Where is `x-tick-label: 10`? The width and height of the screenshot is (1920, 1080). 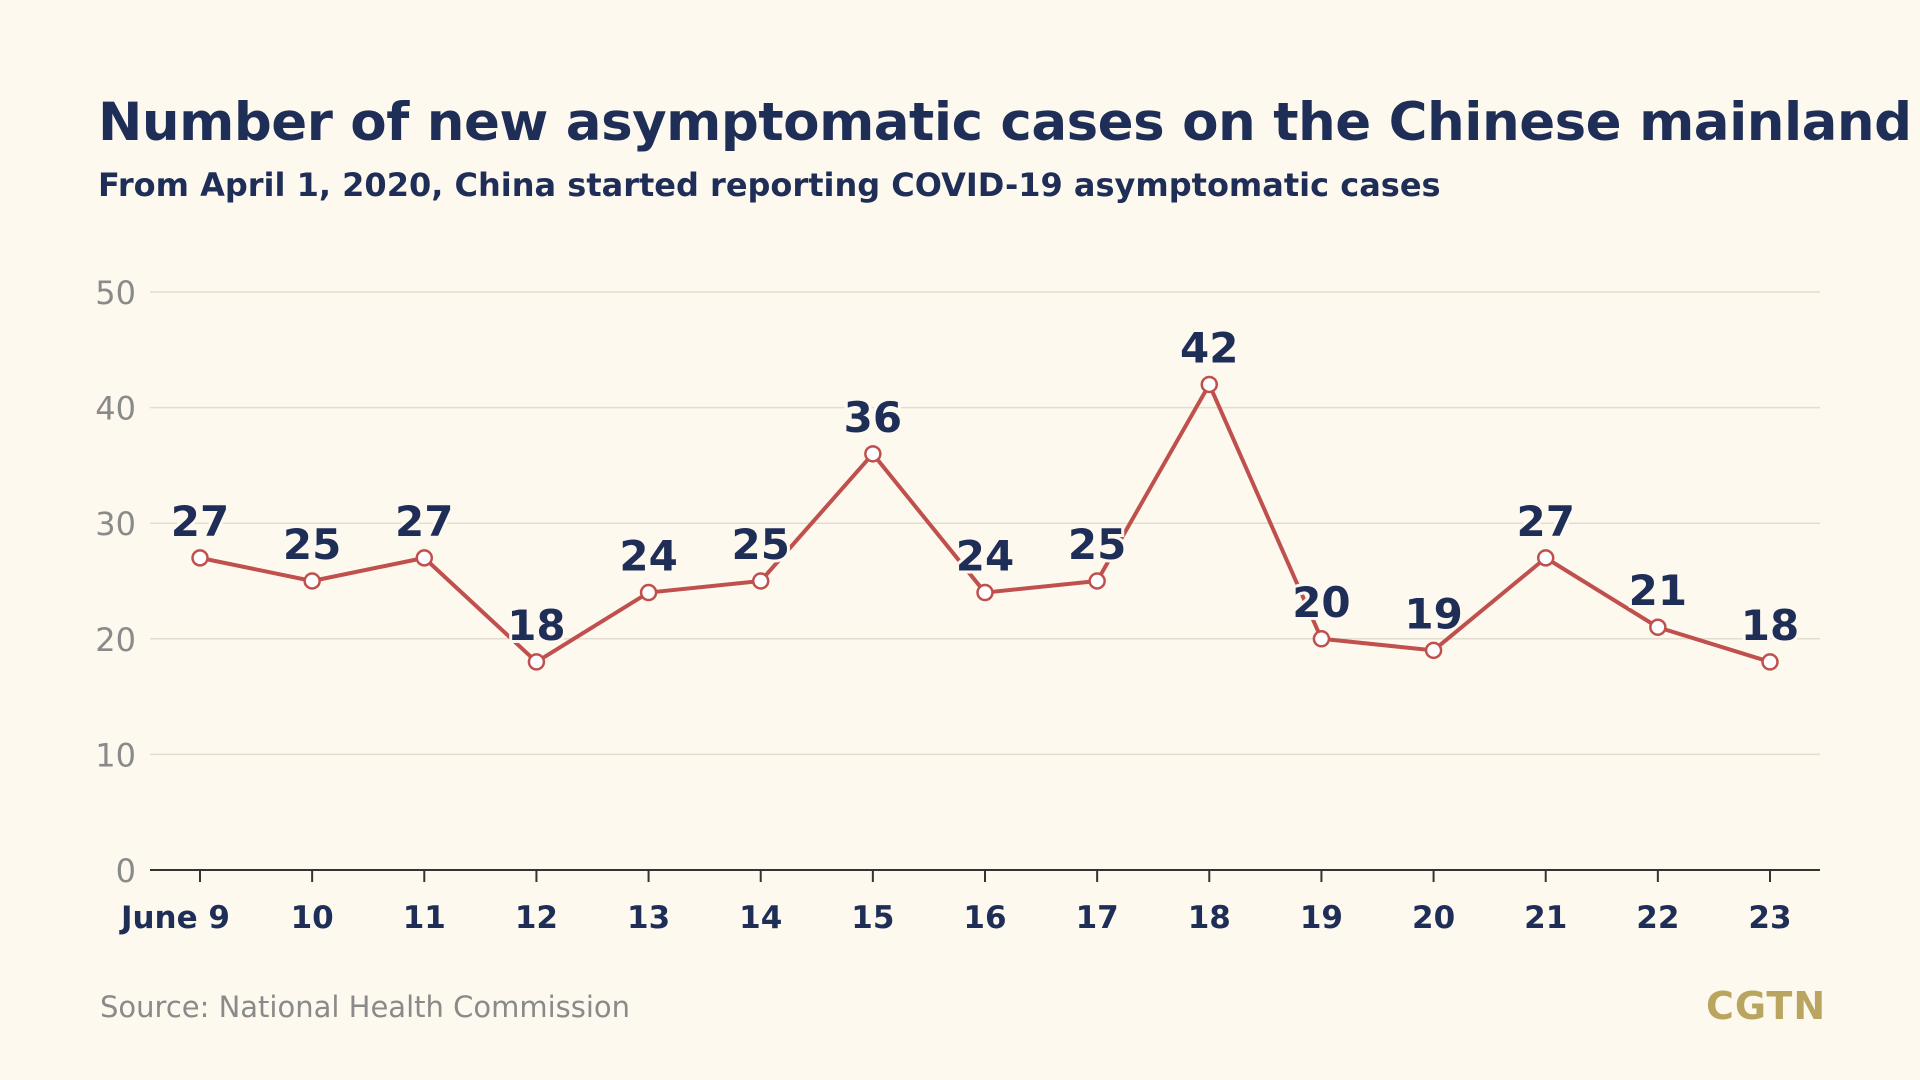 x-tick-label: 10 is located at coordinates (312, 918).